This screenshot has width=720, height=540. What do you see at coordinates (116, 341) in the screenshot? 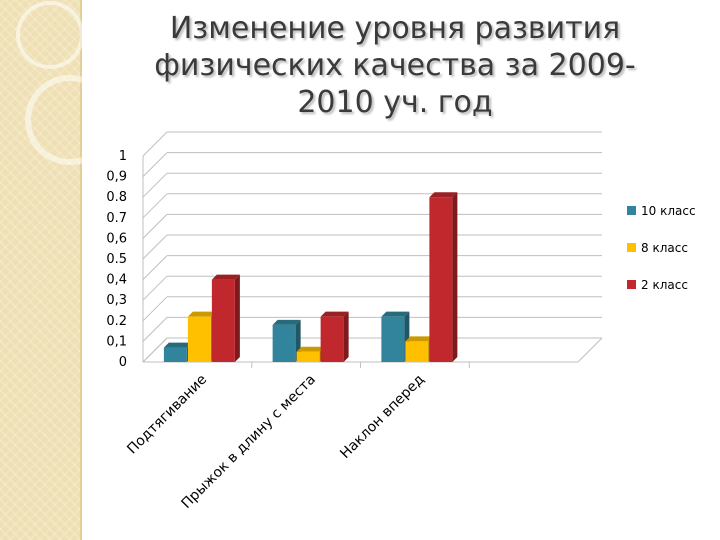
I see `y-tick-label: 0,1` at bounding box center [116, 341].